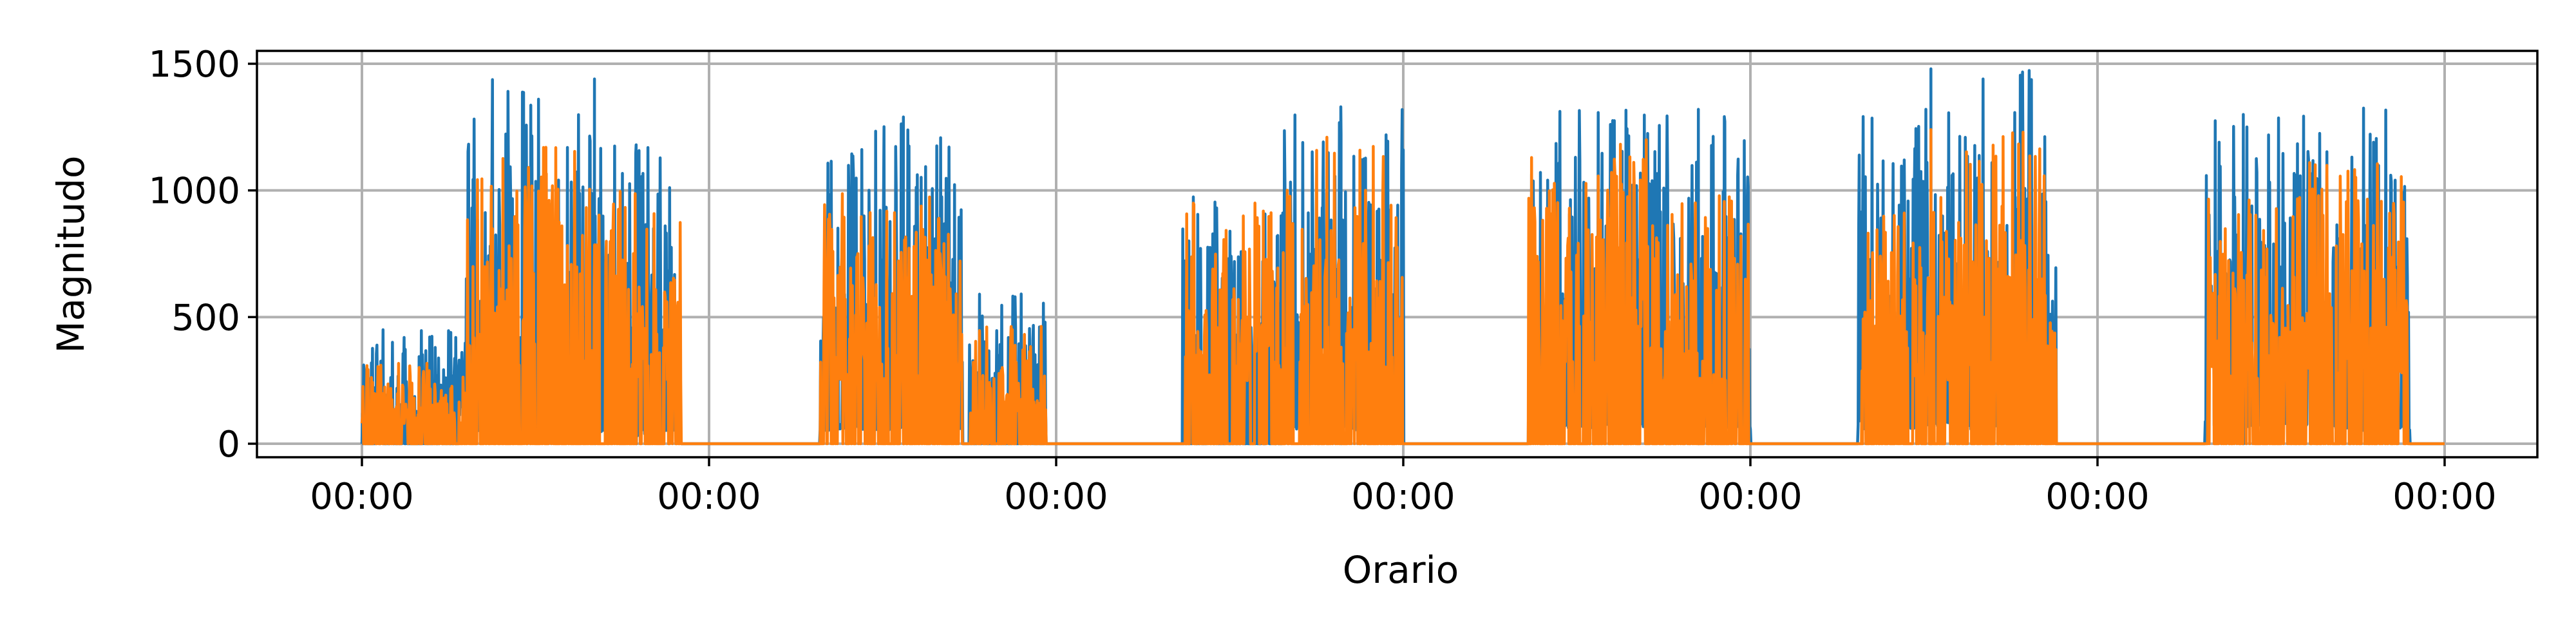  What do you see at coordinates (202, 255) in the screenshot?
I see `y-axis-ticks: 0 500 1000 1500` at bounding box center [202, 255].